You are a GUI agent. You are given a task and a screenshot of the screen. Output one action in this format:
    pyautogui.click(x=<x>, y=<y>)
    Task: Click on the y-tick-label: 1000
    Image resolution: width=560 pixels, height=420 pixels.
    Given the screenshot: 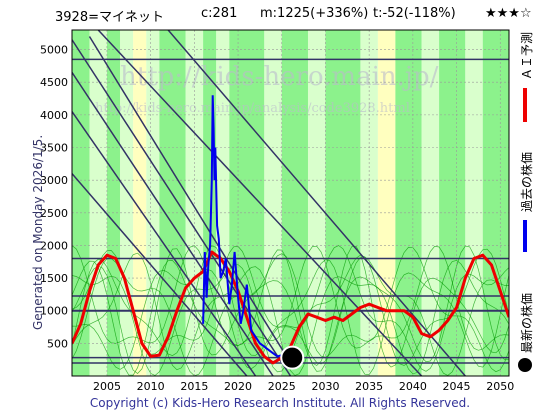 What is the action you would take?
    pyautogui.click(x=54, y=311)
    